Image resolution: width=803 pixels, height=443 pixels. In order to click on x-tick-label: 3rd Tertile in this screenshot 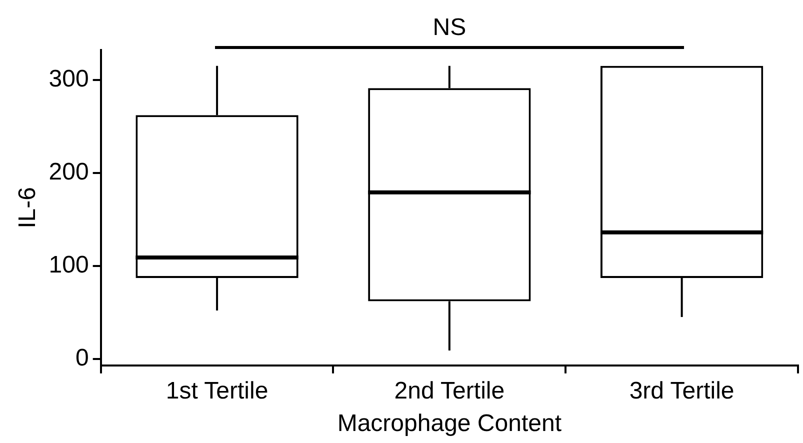, I will do `click(681, 390)`.